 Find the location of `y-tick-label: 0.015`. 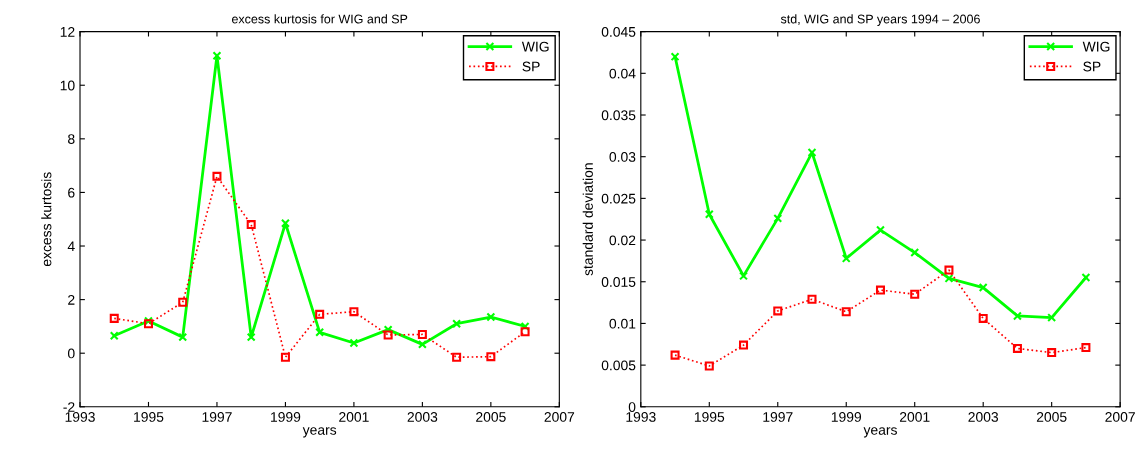

y-tick-label: 0.015 is located at coordinates (618, 282).